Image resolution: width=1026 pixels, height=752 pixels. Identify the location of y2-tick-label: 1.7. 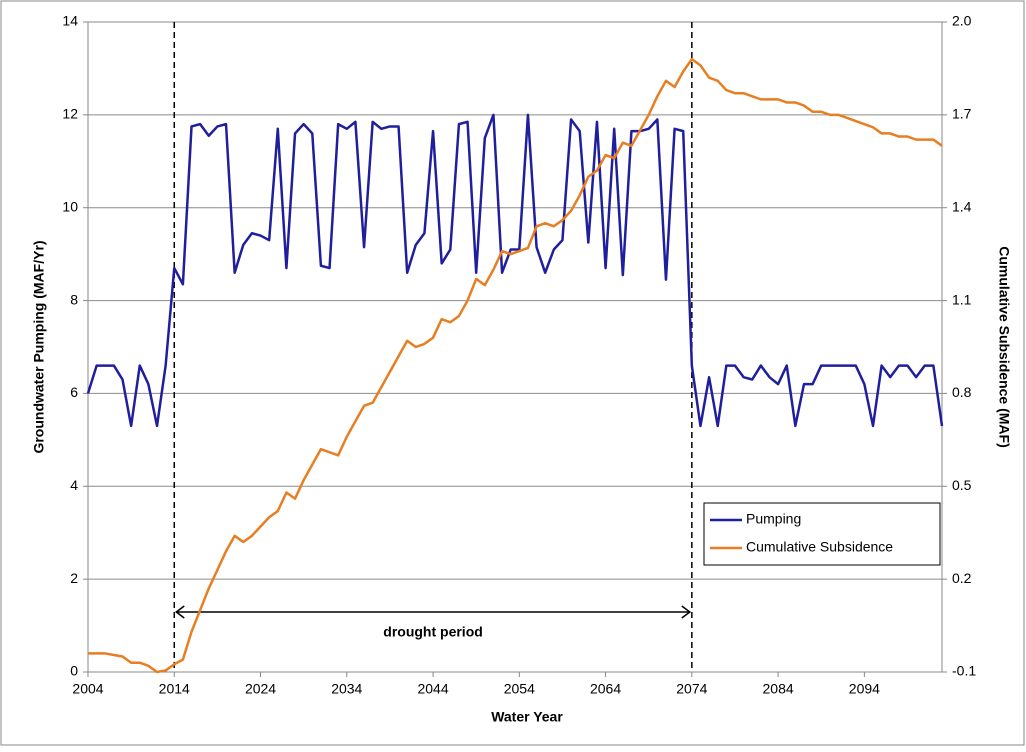
(962, 114).